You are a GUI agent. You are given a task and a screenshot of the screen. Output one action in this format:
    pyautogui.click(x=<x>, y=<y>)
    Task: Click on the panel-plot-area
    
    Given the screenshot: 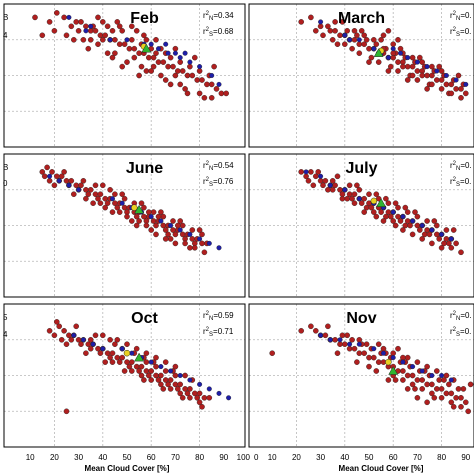 What is the action you would take?
    pyautogui.click(x=361, y=225)
    